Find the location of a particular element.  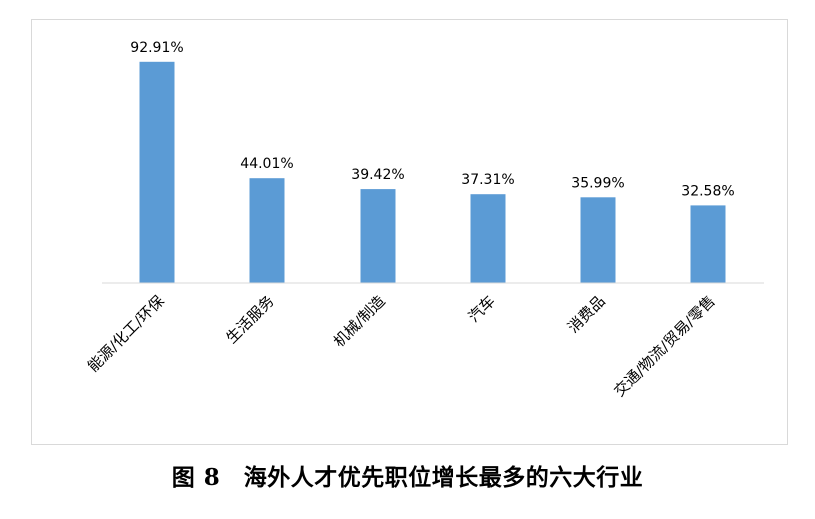

chart-title: 图 8 海外人才优先职位增长最多的六大行业 is located at coordinates (407, 477).